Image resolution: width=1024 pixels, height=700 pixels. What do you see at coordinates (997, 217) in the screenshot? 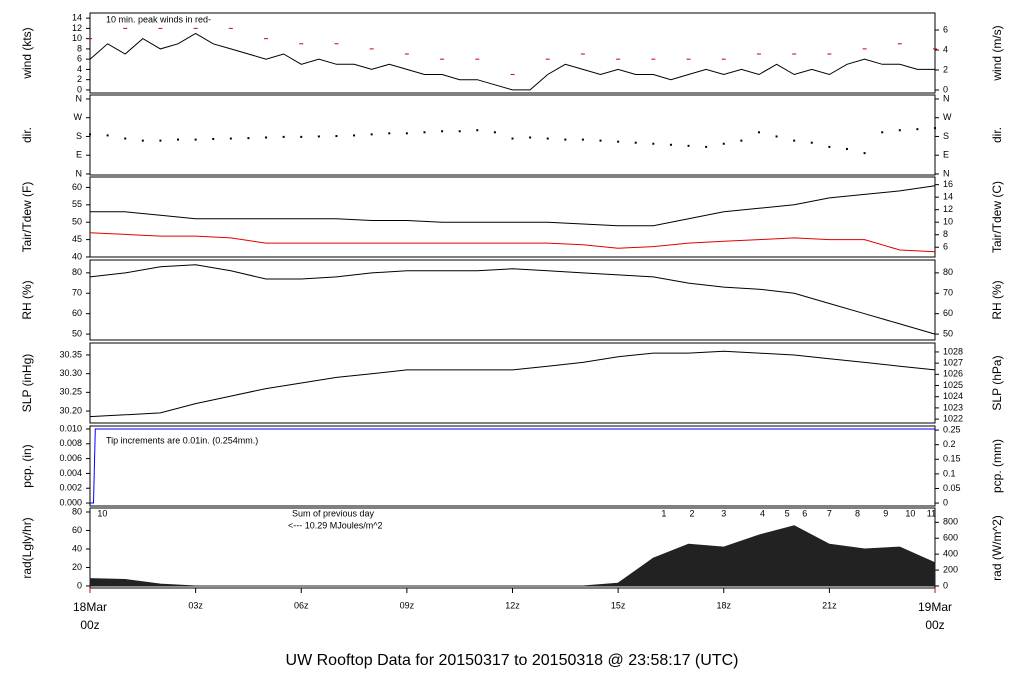
I see `y2-axis-label: Tair/Tdew (C)` at bounding box center [997, 217].